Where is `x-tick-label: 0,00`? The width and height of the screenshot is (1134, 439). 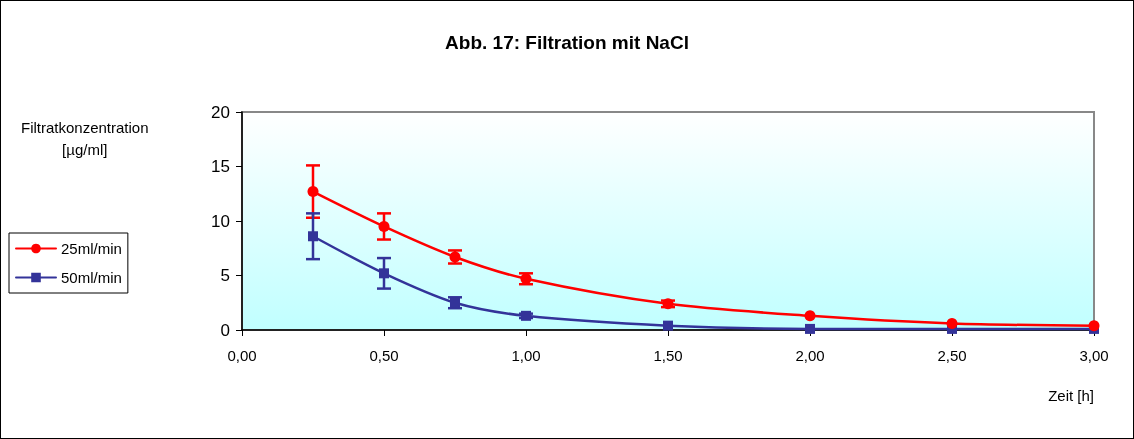 x-tick-label: 0,00 is located at coordinates (242, 355).